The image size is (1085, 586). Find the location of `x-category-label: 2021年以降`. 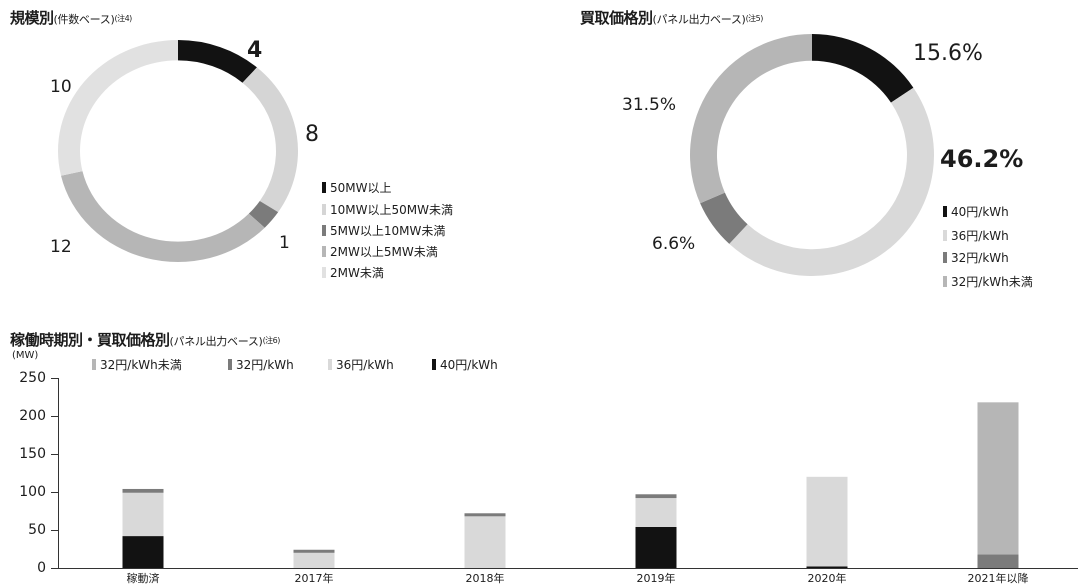

x-category-label: 2021年以降 is located at coordinates (998, 578).